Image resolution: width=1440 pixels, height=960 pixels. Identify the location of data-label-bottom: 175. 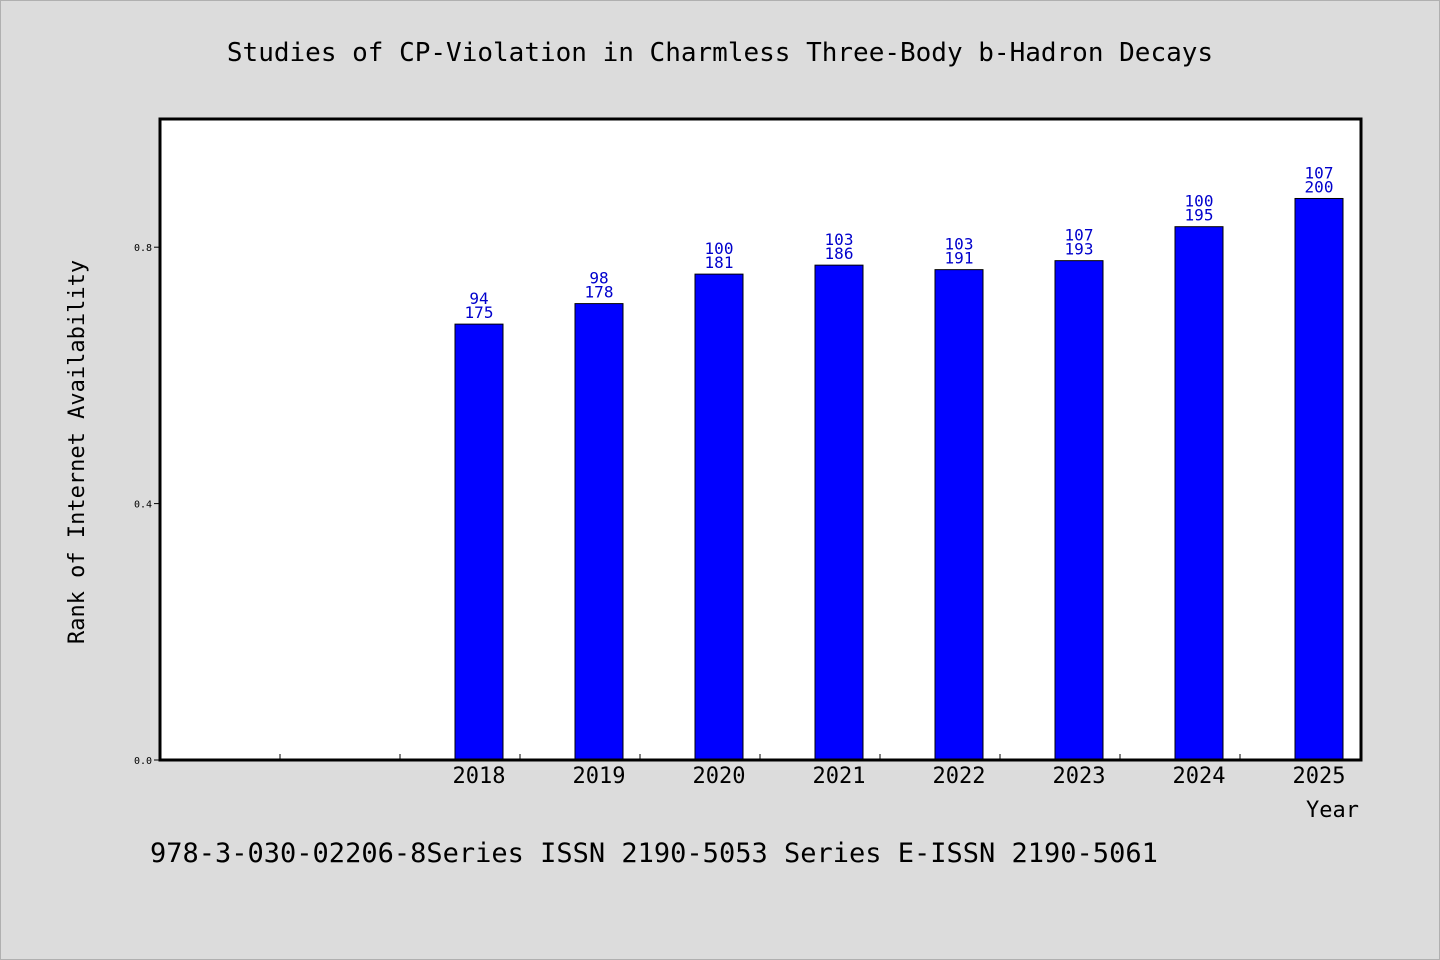
(479, 312).